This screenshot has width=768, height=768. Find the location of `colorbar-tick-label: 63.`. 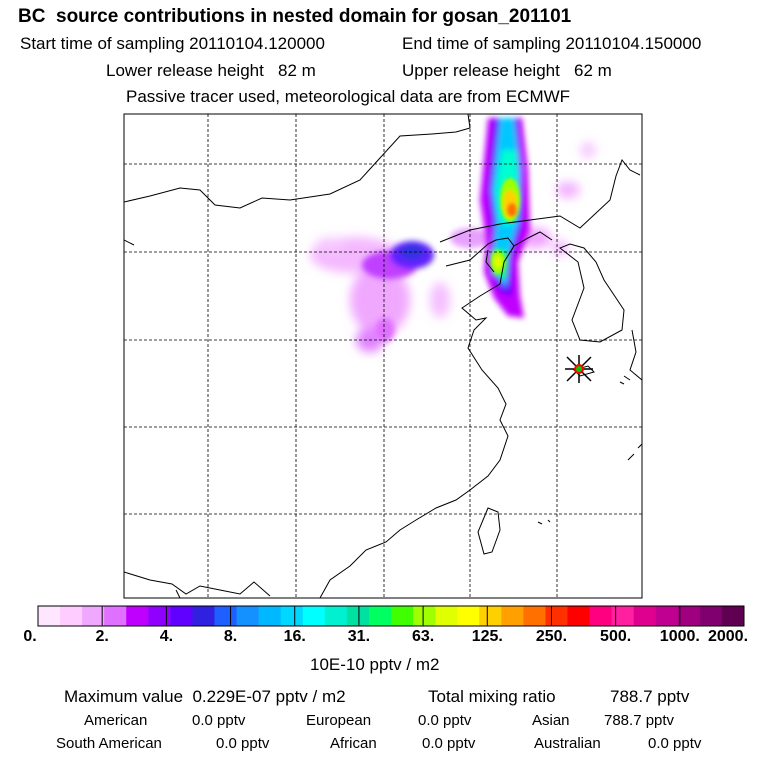

colorbar-tick-label: 63. is located at coordinates (423, 636).